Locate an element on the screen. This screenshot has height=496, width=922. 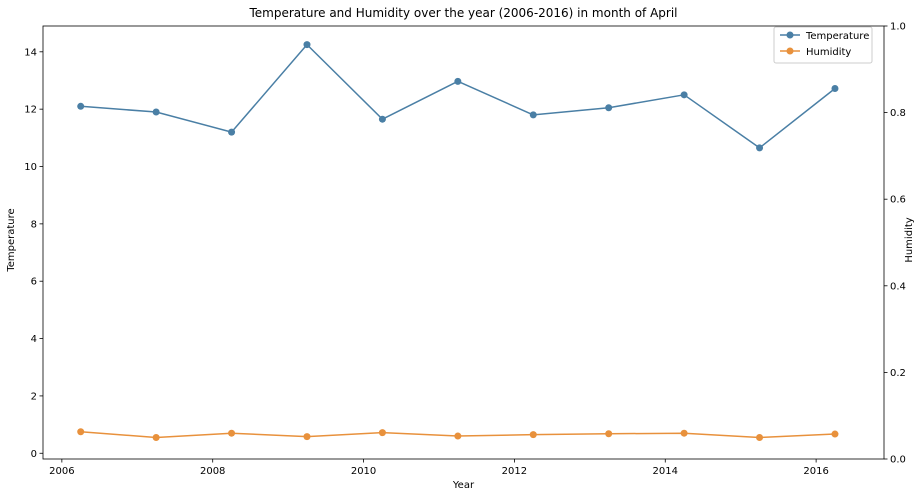
legend-marker-temperature is located at coordinates (790, 35).